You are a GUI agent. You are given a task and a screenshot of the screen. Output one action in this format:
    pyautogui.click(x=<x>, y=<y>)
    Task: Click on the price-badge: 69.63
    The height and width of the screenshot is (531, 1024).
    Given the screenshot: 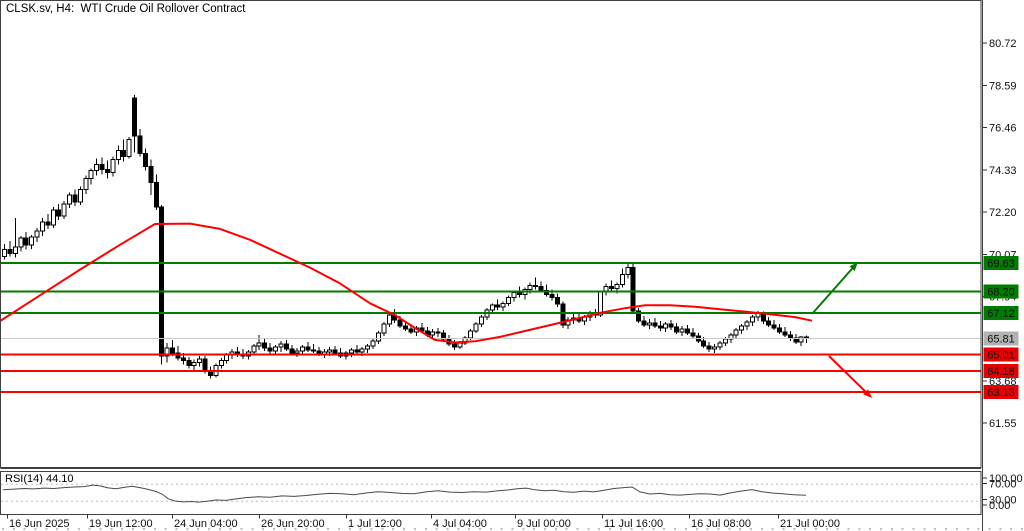 What is the action you would take?
    pyautogui.click(x=1001, y=263)
    